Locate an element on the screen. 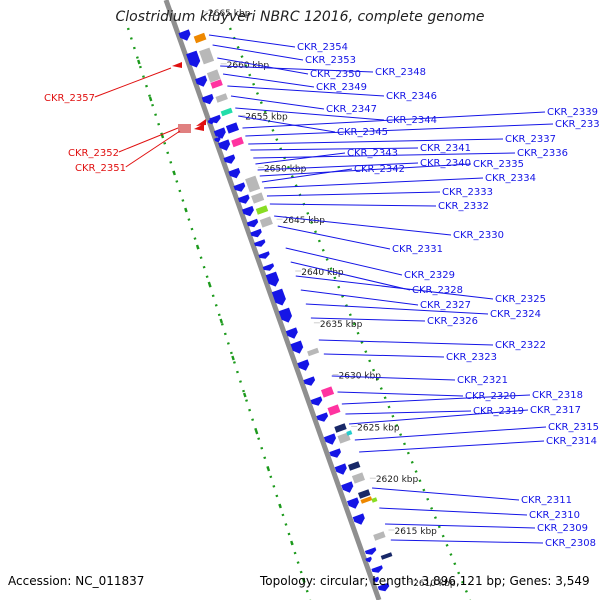  gene-label: CKR_2332 is located at coordinates (463, 206).